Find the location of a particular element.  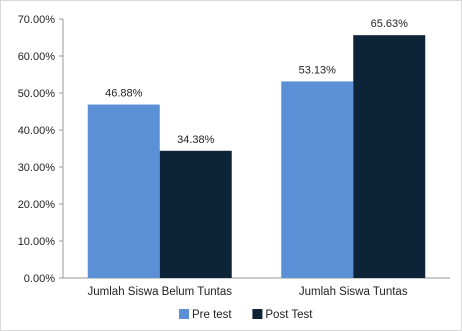

y-tick-label: 20.00% is located at coordinates (37, 205).